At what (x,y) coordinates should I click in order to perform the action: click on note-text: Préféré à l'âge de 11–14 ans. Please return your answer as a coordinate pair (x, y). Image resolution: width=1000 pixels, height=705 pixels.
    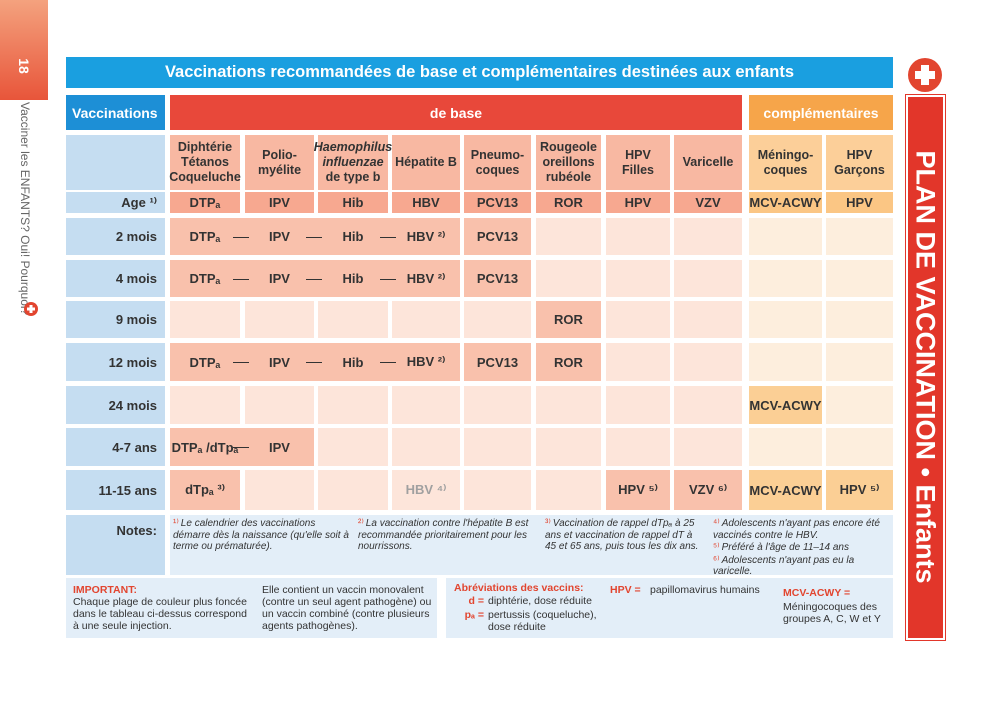
    Looking at the image, I should click on (785, 547).